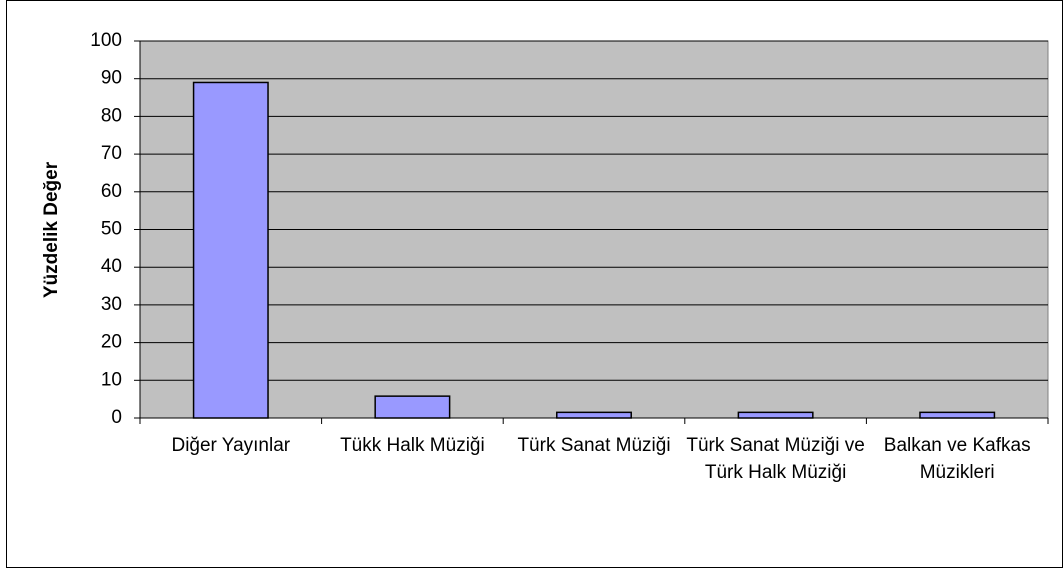 This screenshot has width=1063, height=569. I want to click on y-axis-label: Yüzdelik Değer, so click(51, 229).